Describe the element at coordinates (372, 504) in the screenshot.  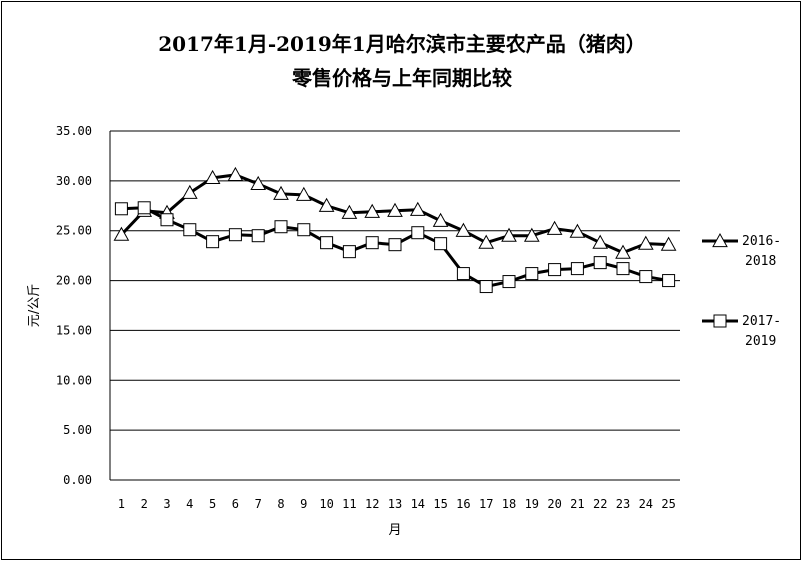
I see `x-tick-label: 12` at that location.